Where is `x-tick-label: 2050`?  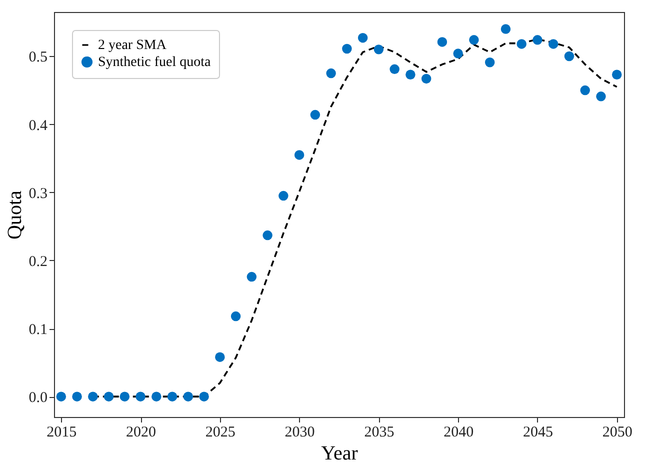 x-tick-label: 2050 is located at coordinates (617, 432).